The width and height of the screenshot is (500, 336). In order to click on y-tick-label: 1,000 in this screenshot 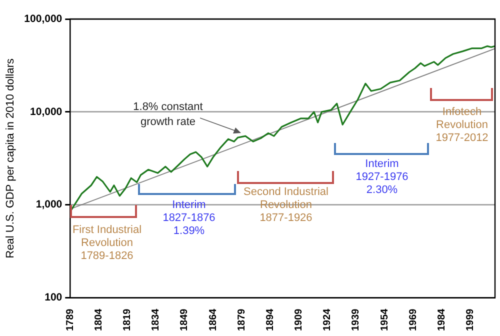, I will do `click(49, 204)`.